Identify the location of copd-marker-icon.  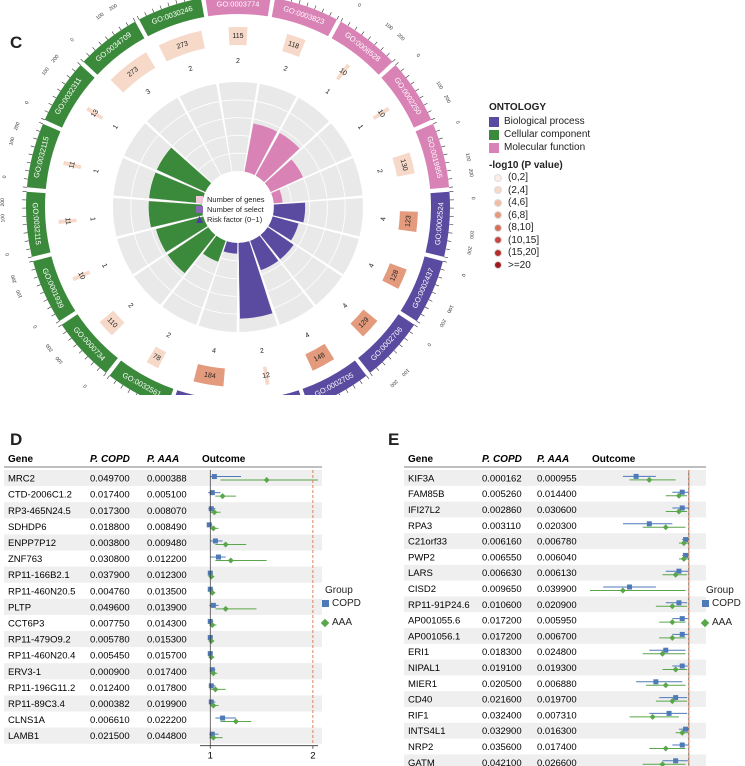
(325, 603).